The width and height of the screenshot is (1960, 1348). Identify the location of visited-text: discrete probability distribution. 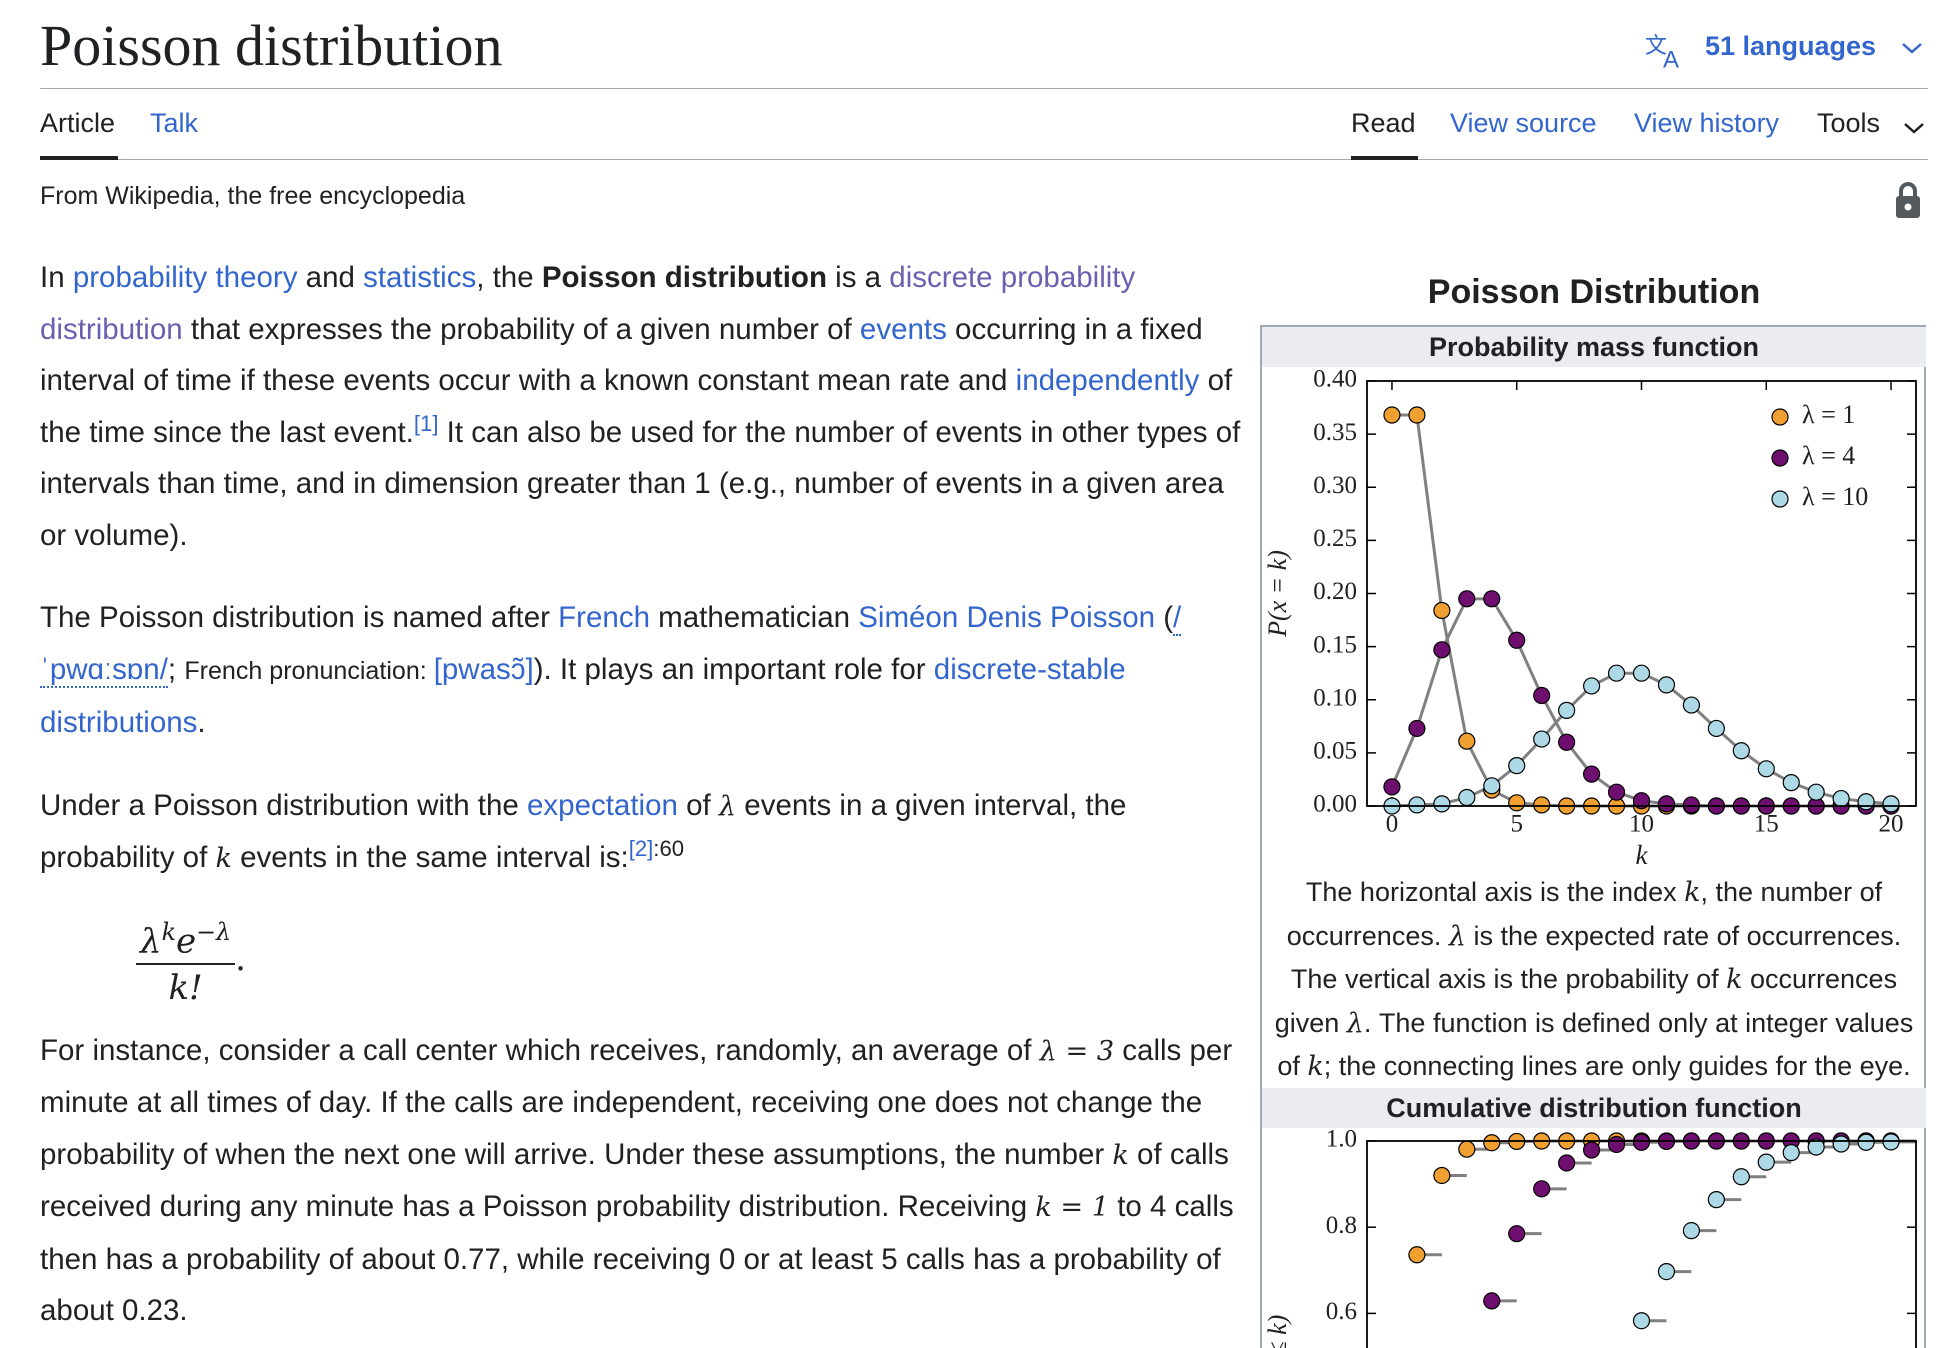
(588, 303).